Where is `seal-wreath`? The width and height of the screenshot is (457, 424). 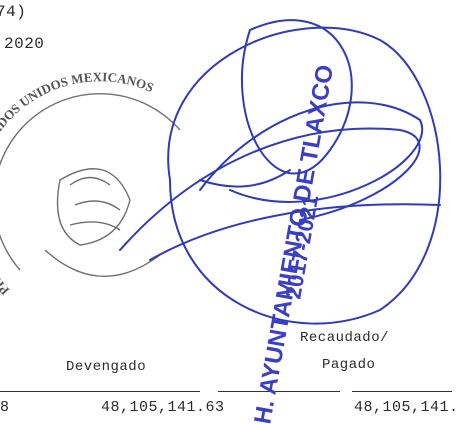 seal-wreath is located at coordinates (102, 263).